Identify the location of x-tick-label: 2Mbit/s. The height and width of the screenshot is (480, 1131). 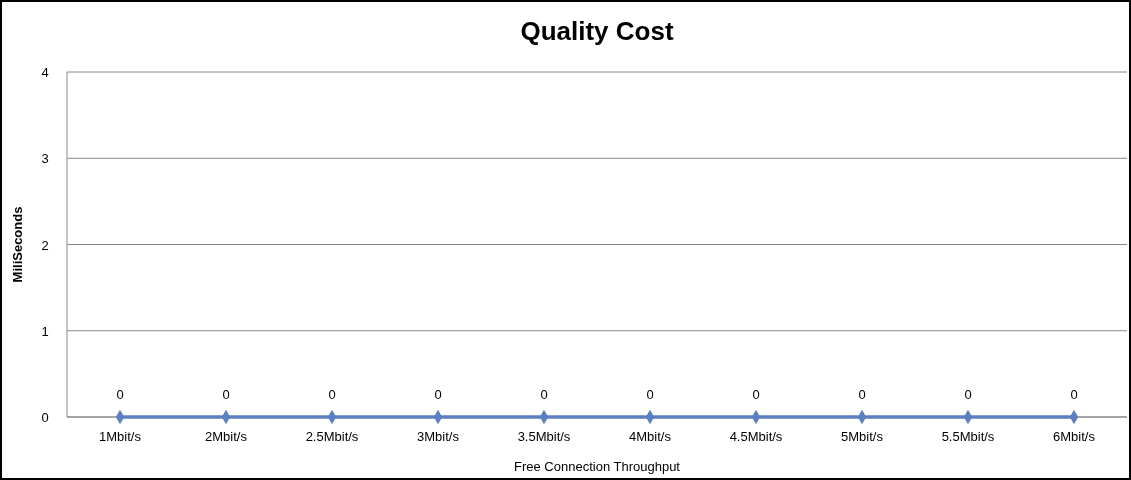
(226, 436).